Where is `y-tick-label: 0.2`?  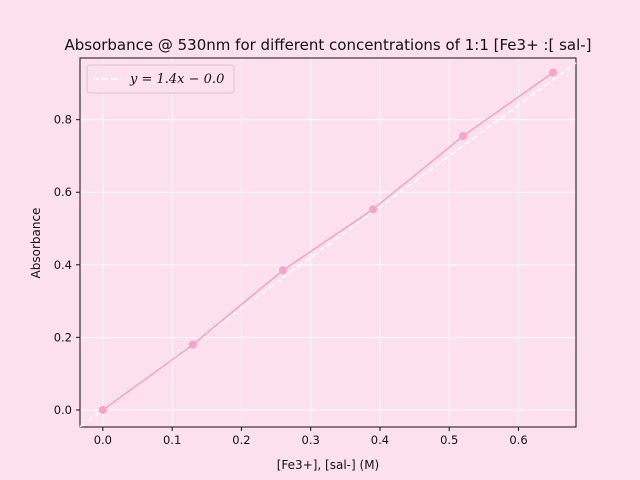 y-tick-label: 0.2 is located at coordinates (63, 337).